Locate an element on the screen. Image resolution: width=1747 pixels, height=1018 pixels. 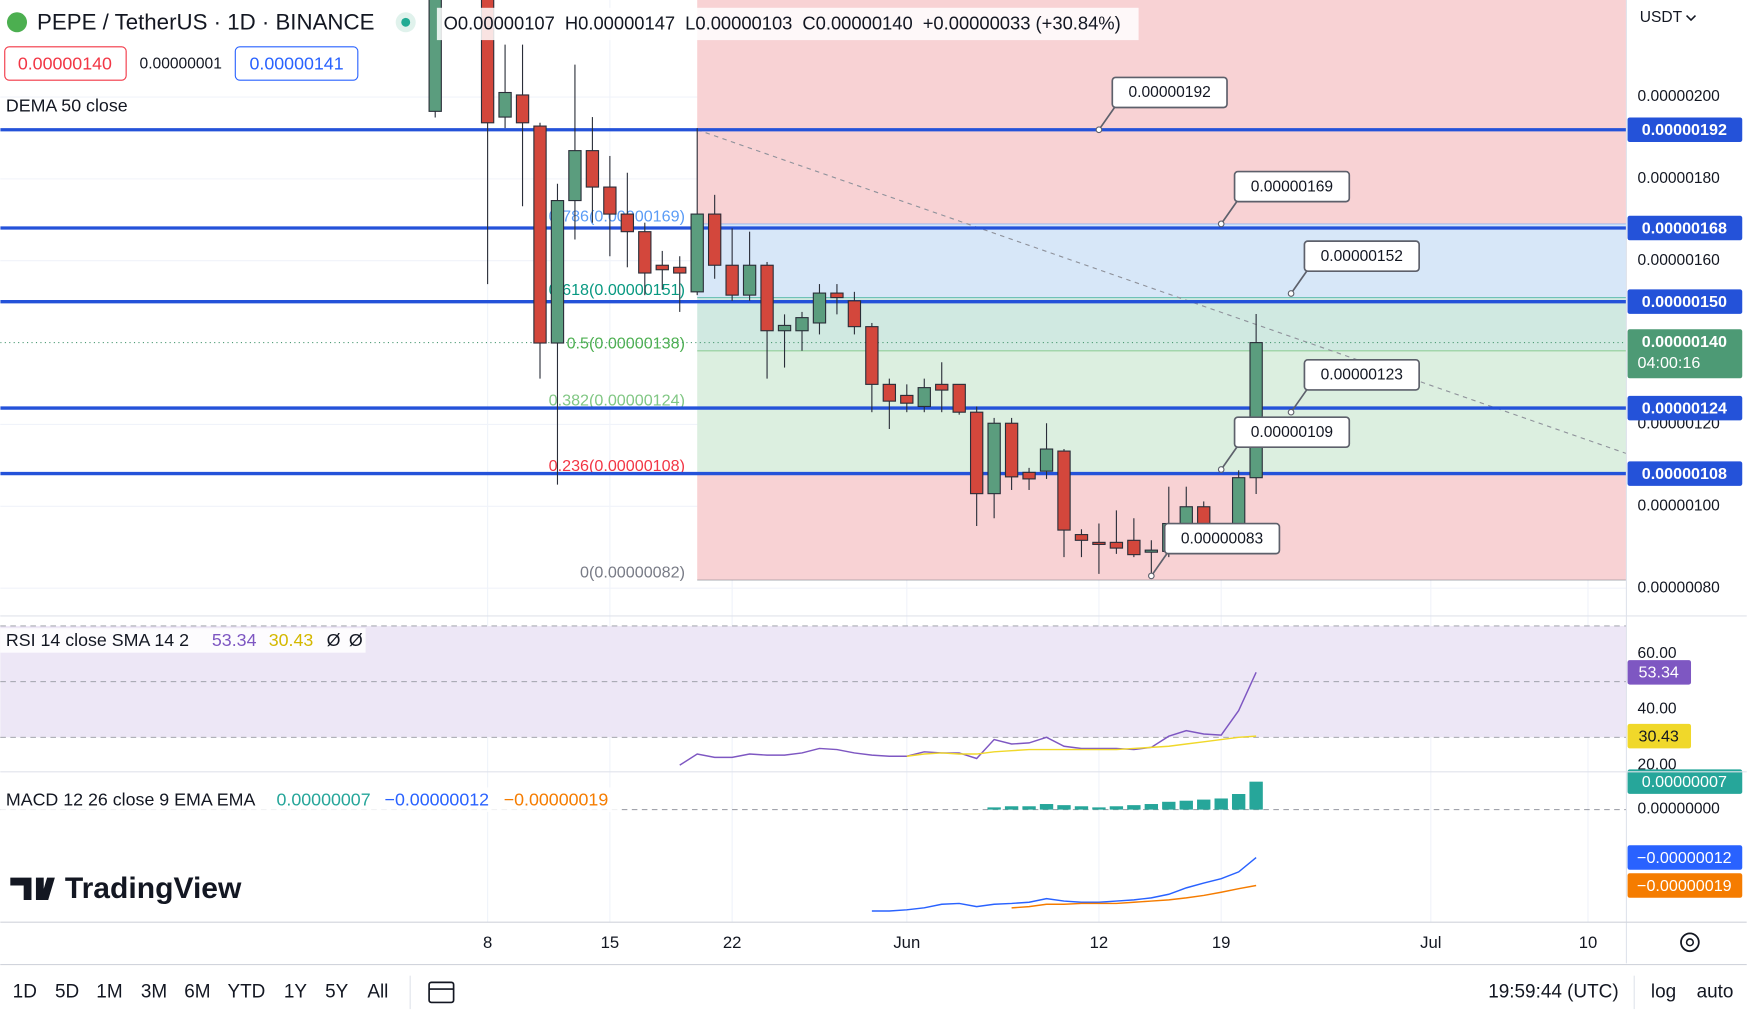
ohlc-bg is located at coordinates (787, 24).